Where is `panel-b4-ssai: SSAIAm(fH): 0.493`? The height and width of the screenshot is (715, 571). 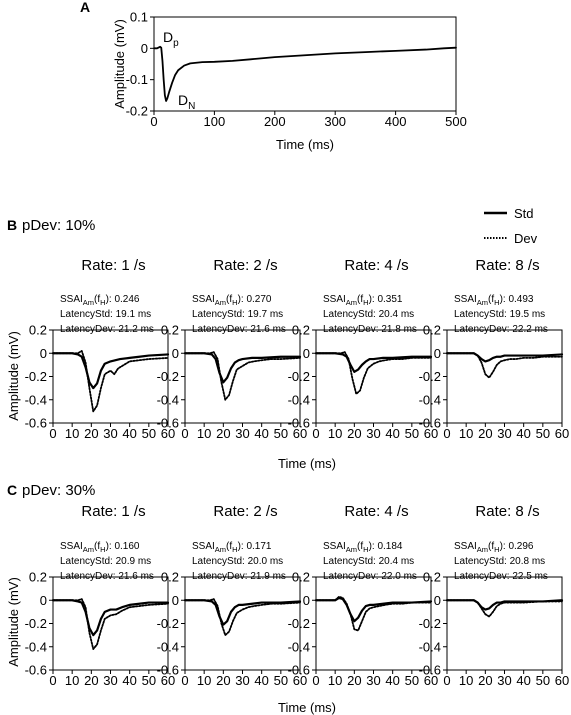
panel-b4-ssai: SSAIAm(fH): 0.493 is located at coordinates (494, 300).